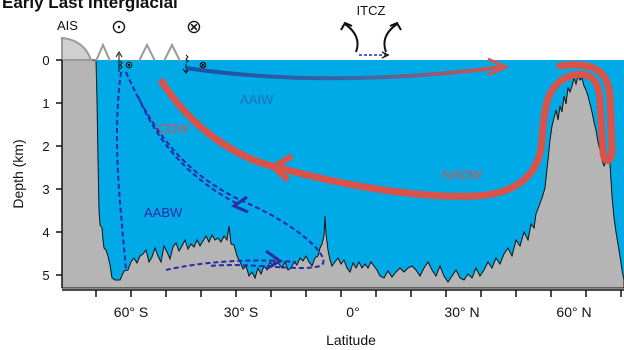  I want to click on wind-out-of-page-icon: ⊙, so click(119, 27).